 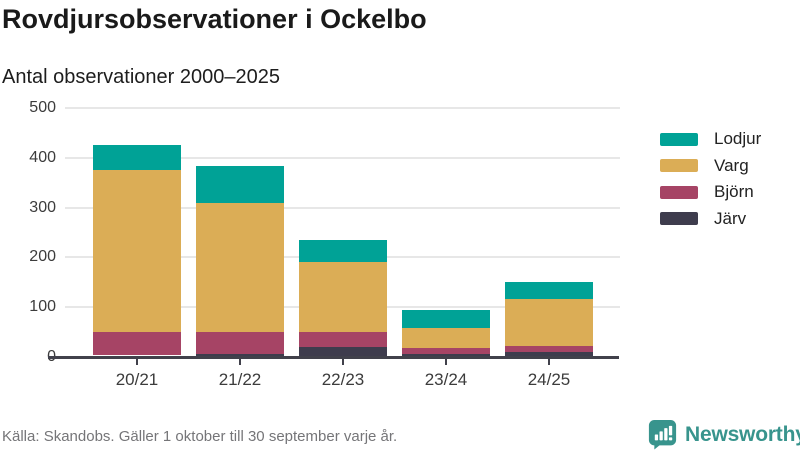 I want to click on bar-segment-järv-21-22, so click(x=240, y=355).